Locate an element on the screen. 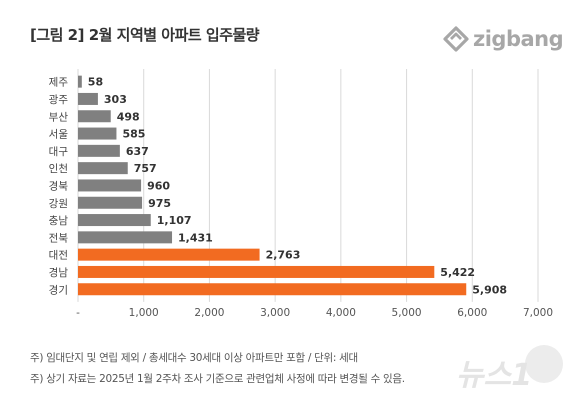 The image size is (583, 405). value-label: 960 is located at coordinates (158, 185).